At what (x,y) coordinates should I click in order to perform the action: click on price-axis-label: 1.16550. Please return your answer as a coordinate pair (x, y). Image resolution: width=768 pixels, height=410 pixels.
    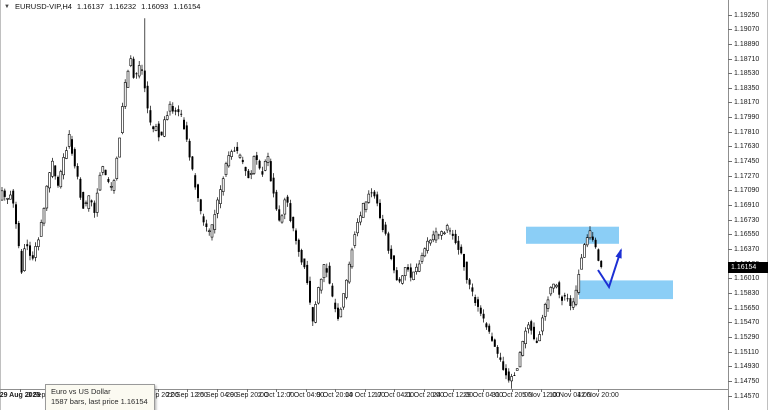
    Looking at the image, I should click on (747, 235).